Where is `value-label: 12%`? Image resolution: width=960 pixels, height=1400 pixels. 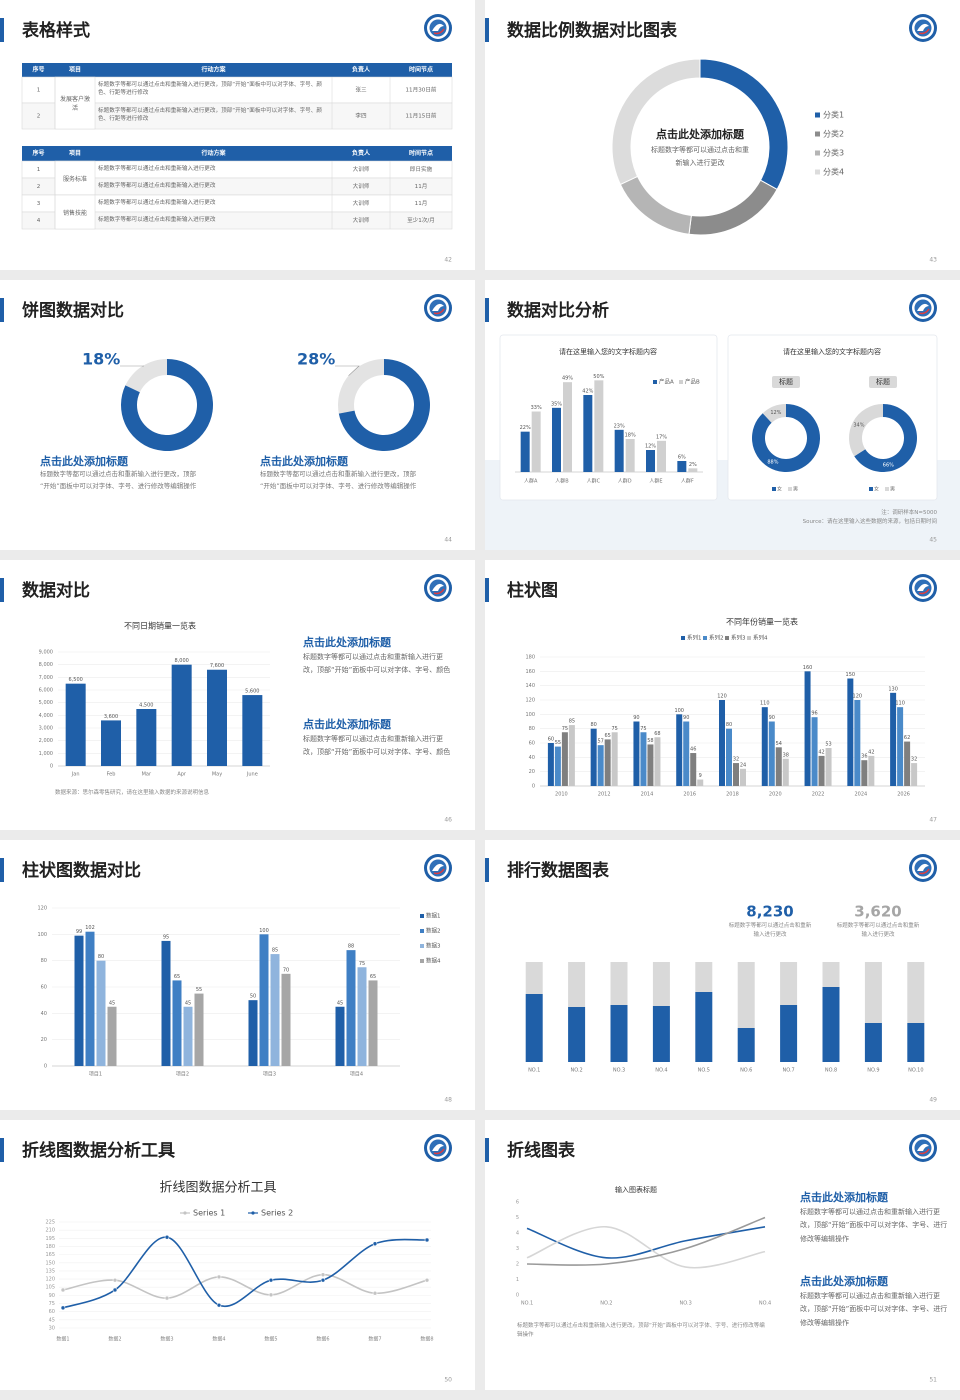 value-label: 12% is located at coordinates (775, 413).